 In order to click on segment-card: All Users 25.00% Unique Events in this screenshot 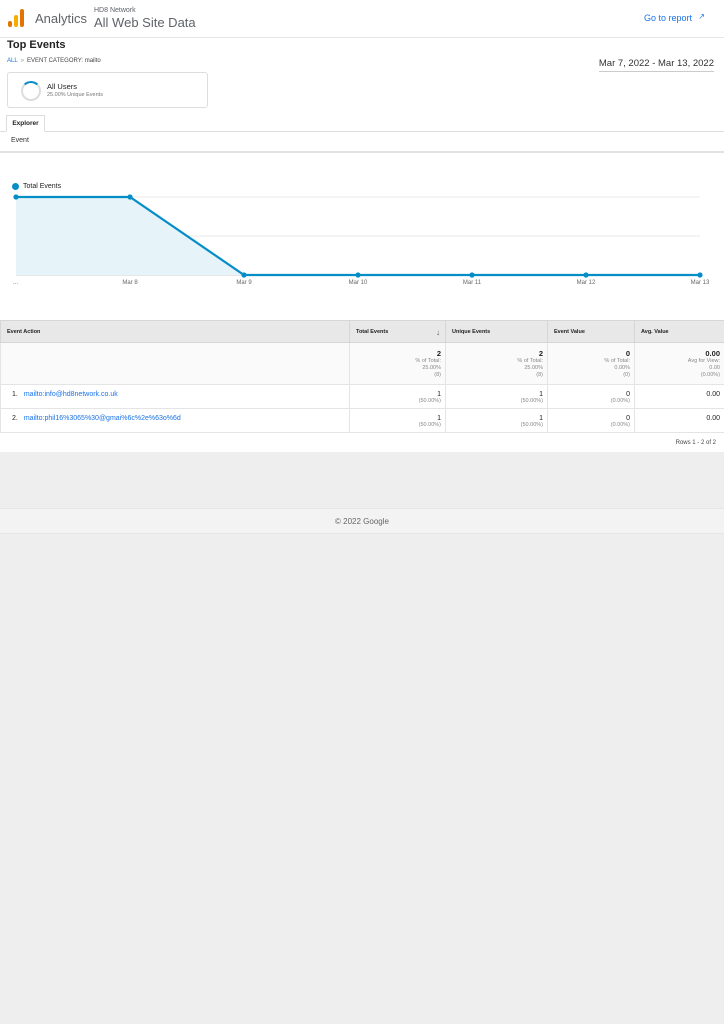, I will do `click(107, 90)`.